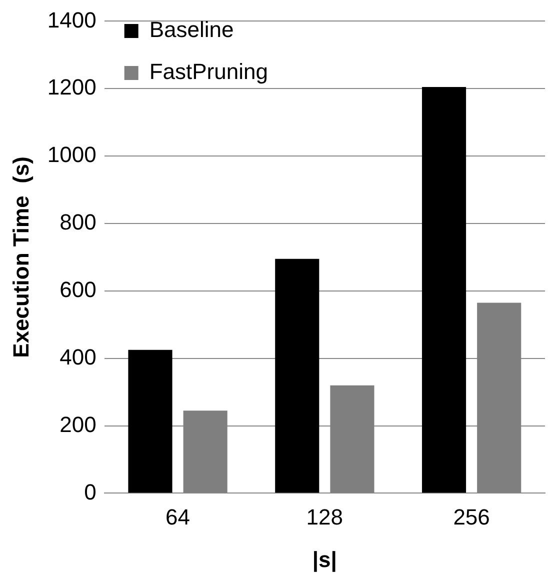 The width and height of the screenshot is (555, 583). Describe the element at coordinates (21, 257) in the screenshot. I see `y-axis-title: Execution Time (s)` at that location.